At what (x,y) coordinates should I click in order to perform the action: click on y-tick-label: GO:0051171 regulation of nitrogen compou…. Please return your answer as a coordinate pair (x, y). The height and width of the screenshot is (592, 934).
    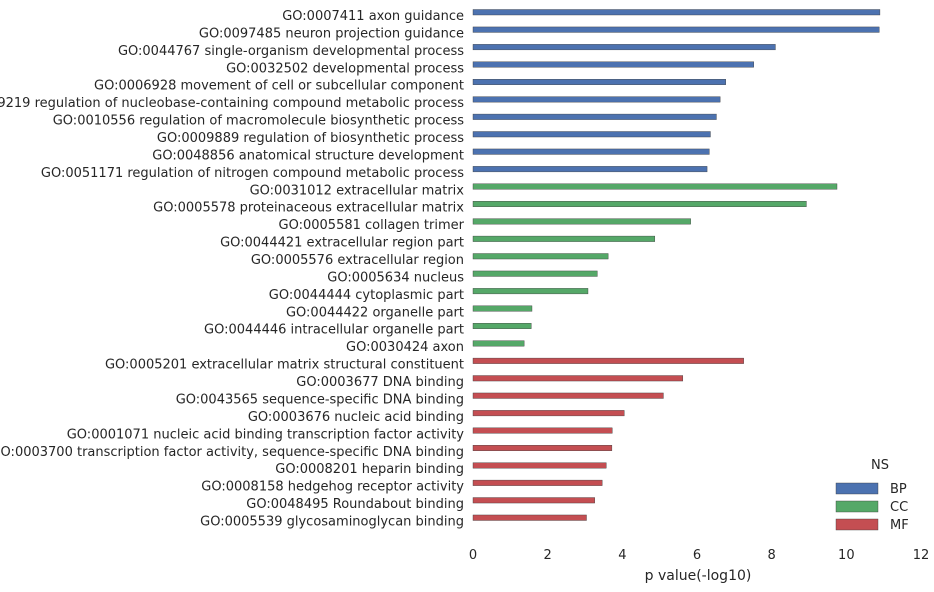
    Looking at the image, I should click on (252, 173).